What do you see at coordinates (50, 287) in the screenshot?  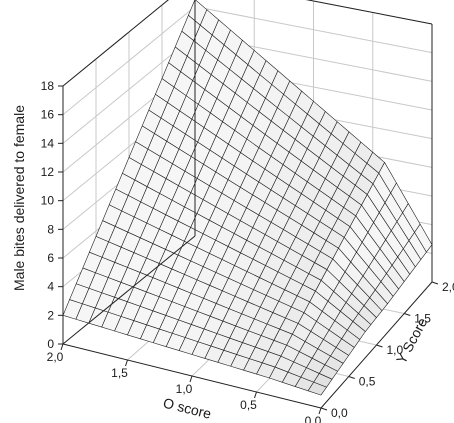 I see `z-tick-label: 4` at bounding box center [50, 287].